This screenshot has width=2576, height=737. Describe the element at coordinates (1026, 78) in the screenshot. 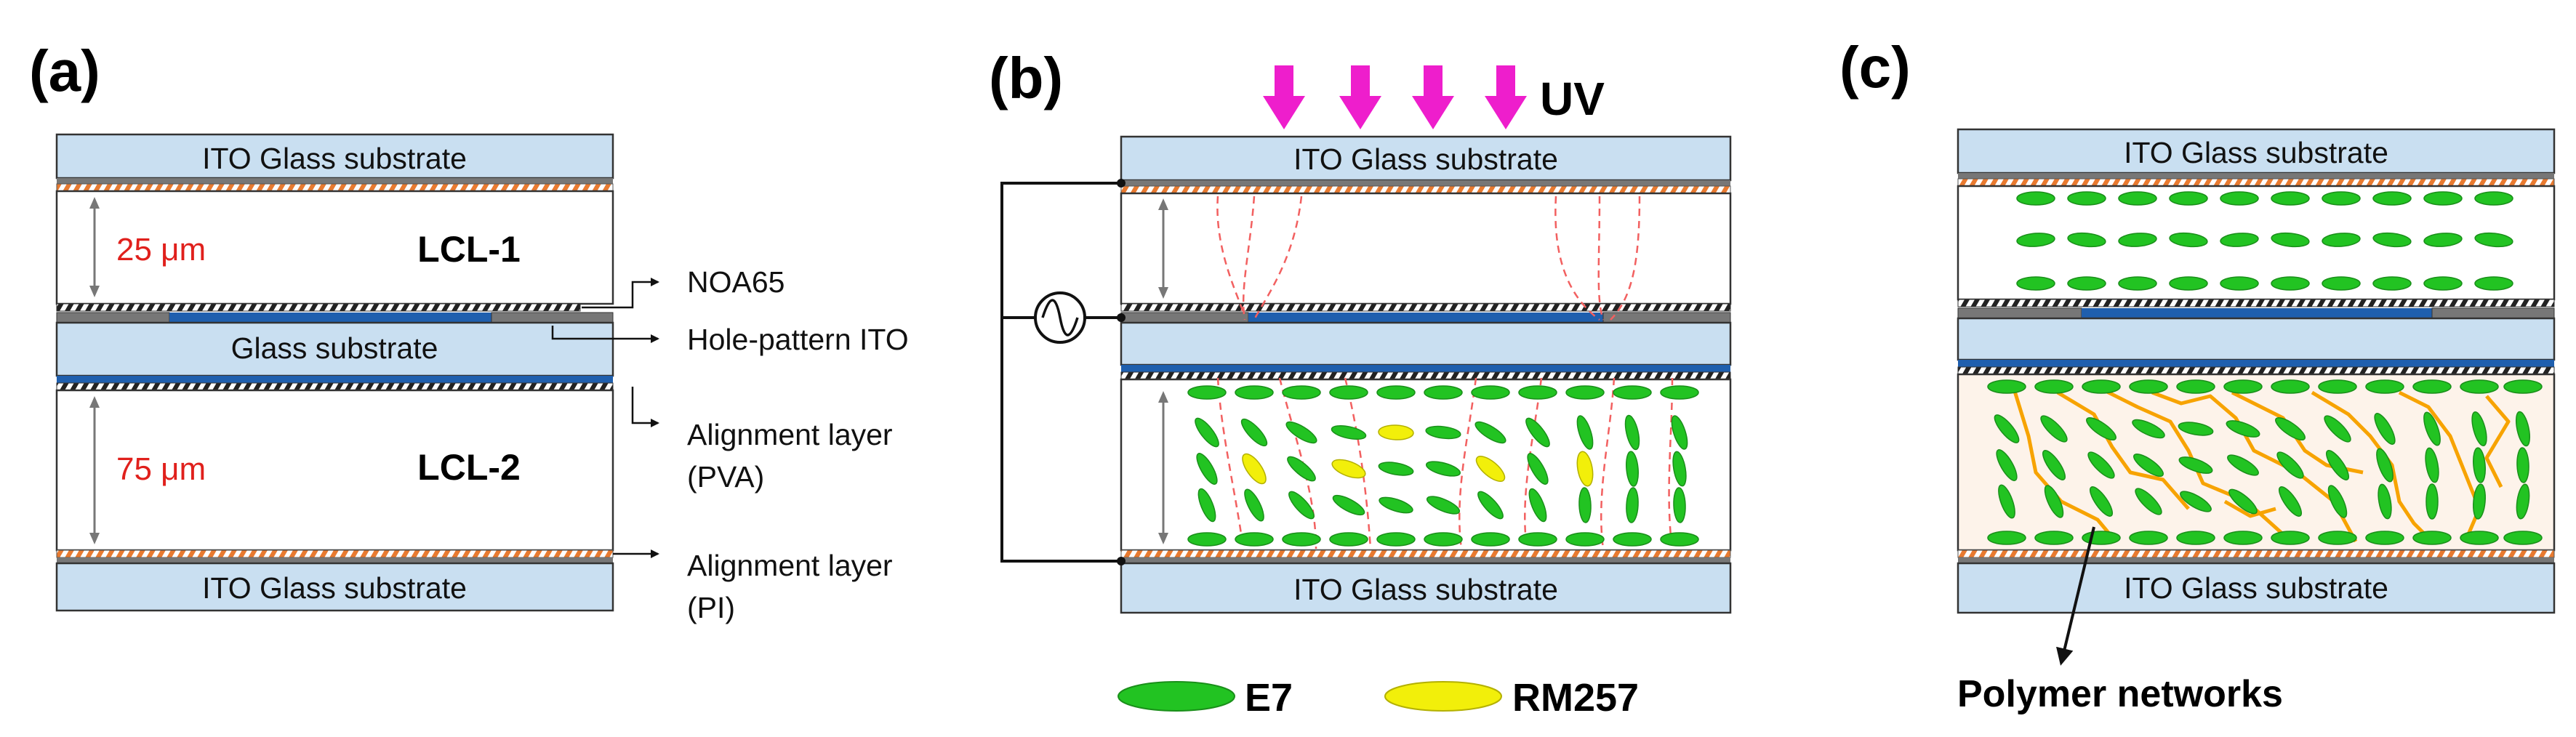

I see `panel-b-label: (b)` at that location.